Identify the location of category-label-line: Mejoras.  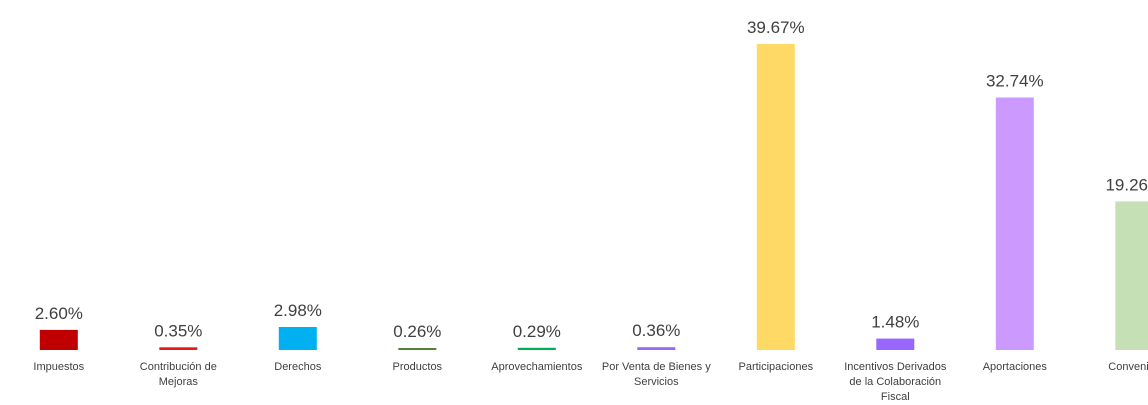
(179, 382).